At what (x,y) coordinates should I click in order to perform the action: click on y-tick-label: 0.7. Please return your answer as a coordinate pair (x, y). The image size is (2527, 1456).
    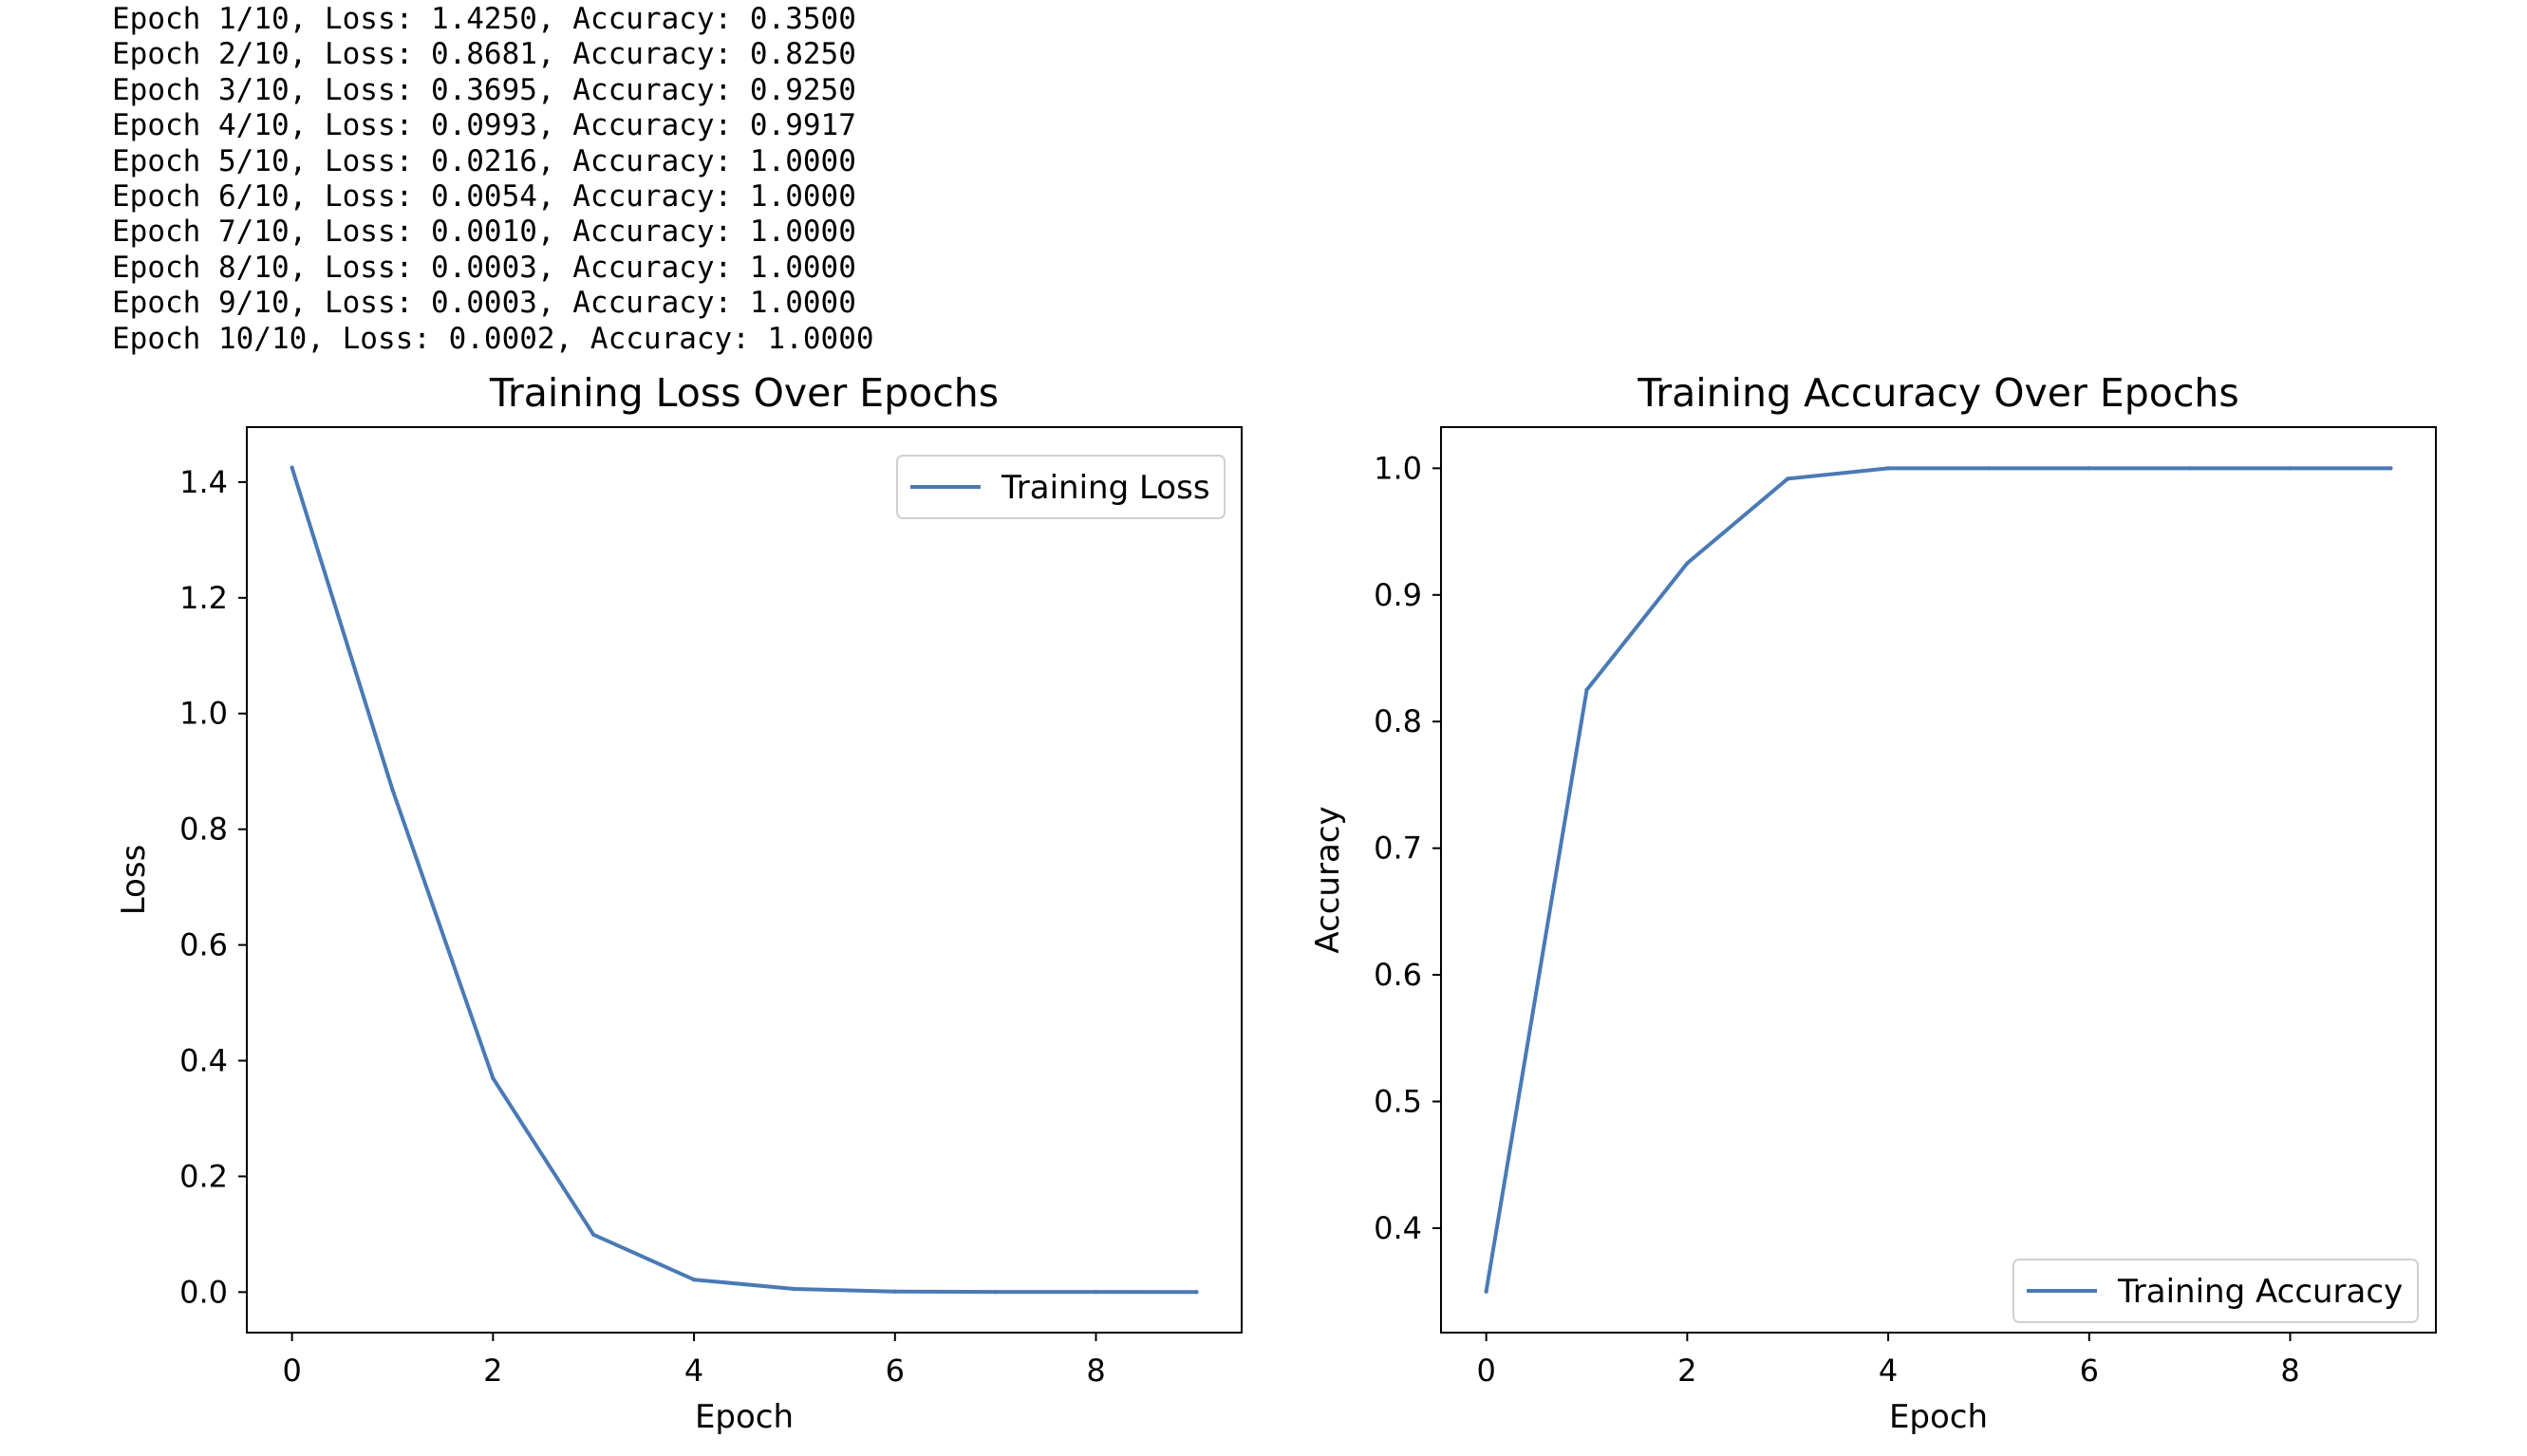
    Looking at the image, I should click on (1398, 849).